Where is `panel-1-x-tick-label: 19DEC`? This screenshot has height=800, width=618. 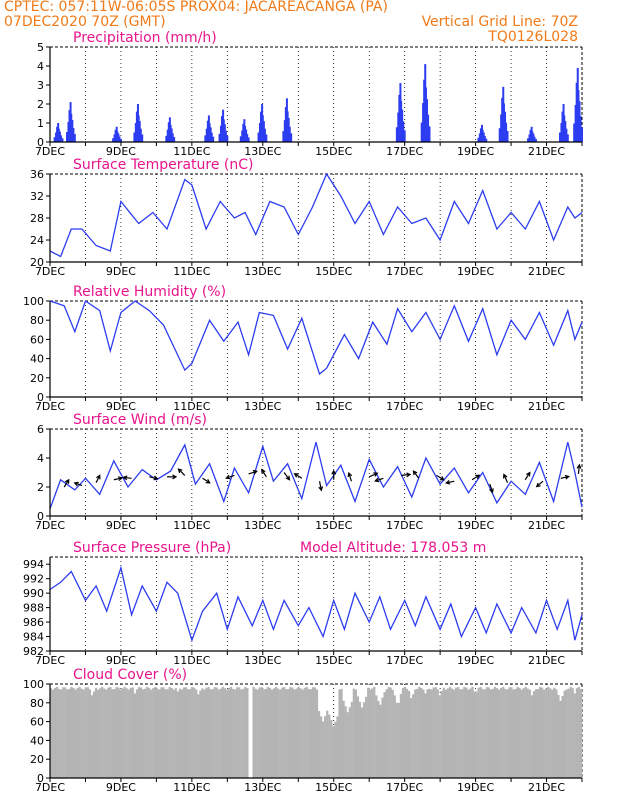 panel-1-x-tick-label: 19DEC is located at coordinates (475, 151).